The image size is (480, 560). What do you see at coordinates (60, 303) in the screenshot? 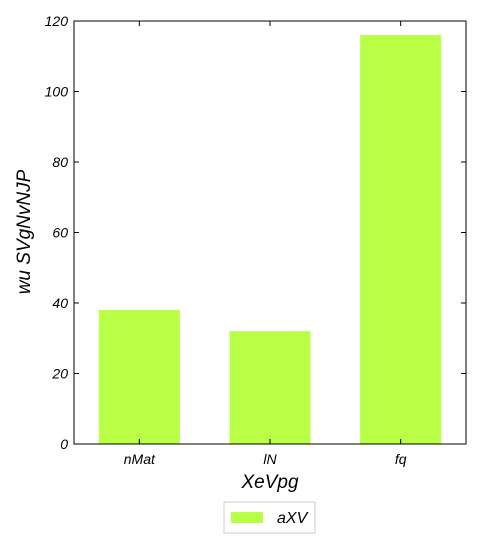
I see `y-tick-label: 40` at bounding box center [60, 303].